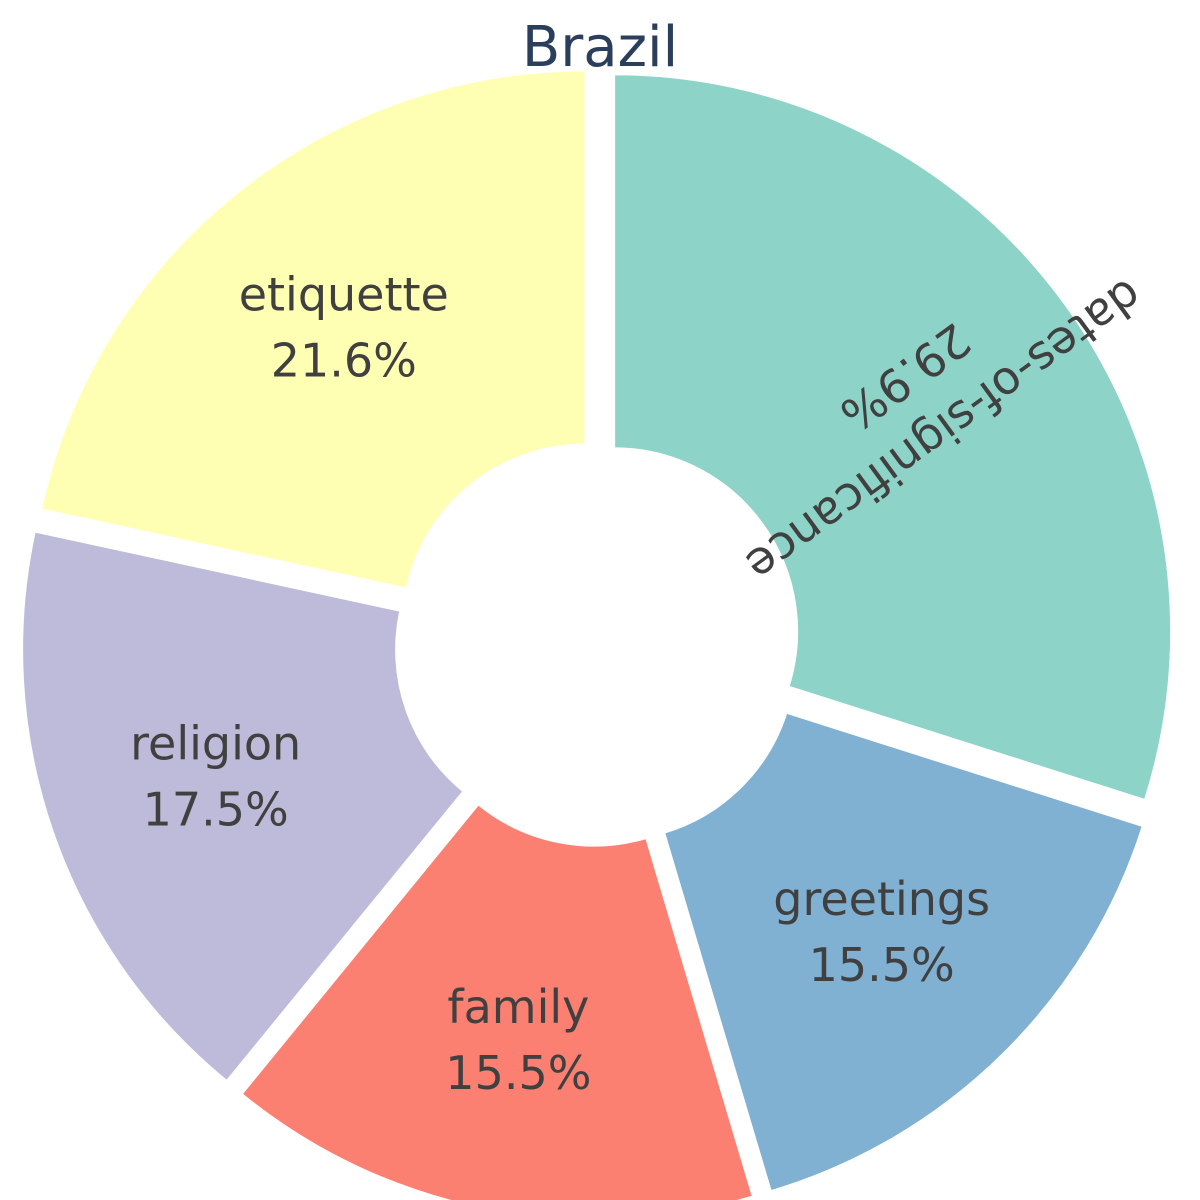  Describe the element at coordinates (881, 899) in the screenshot. I see `slice-category-label-greetings: greetings` at that location.